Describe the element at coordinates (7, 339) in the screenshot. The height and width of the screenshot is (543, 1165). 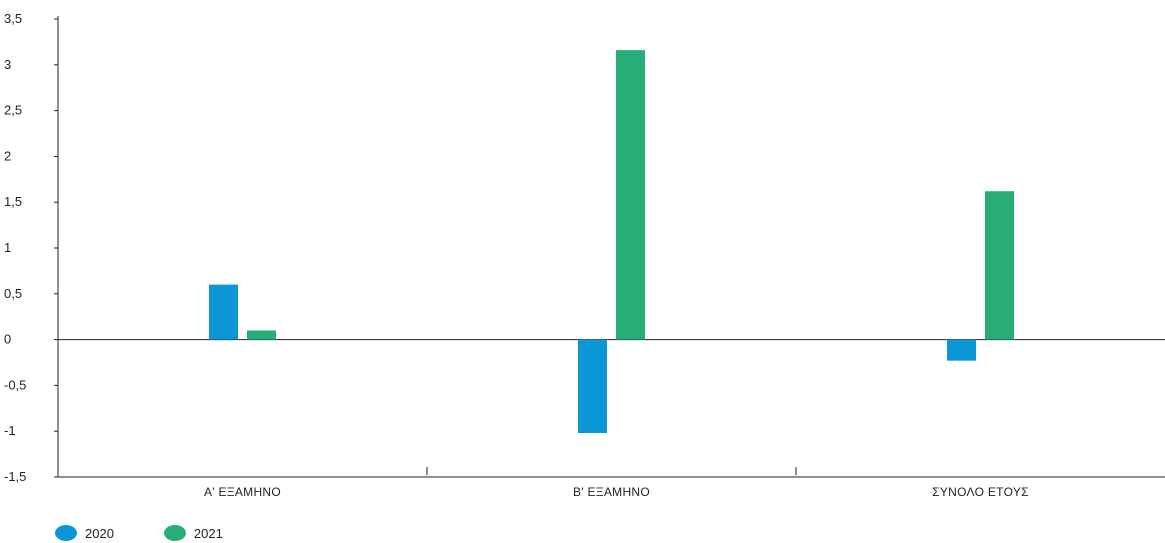
I see `y-tick-label: 0` at that location.